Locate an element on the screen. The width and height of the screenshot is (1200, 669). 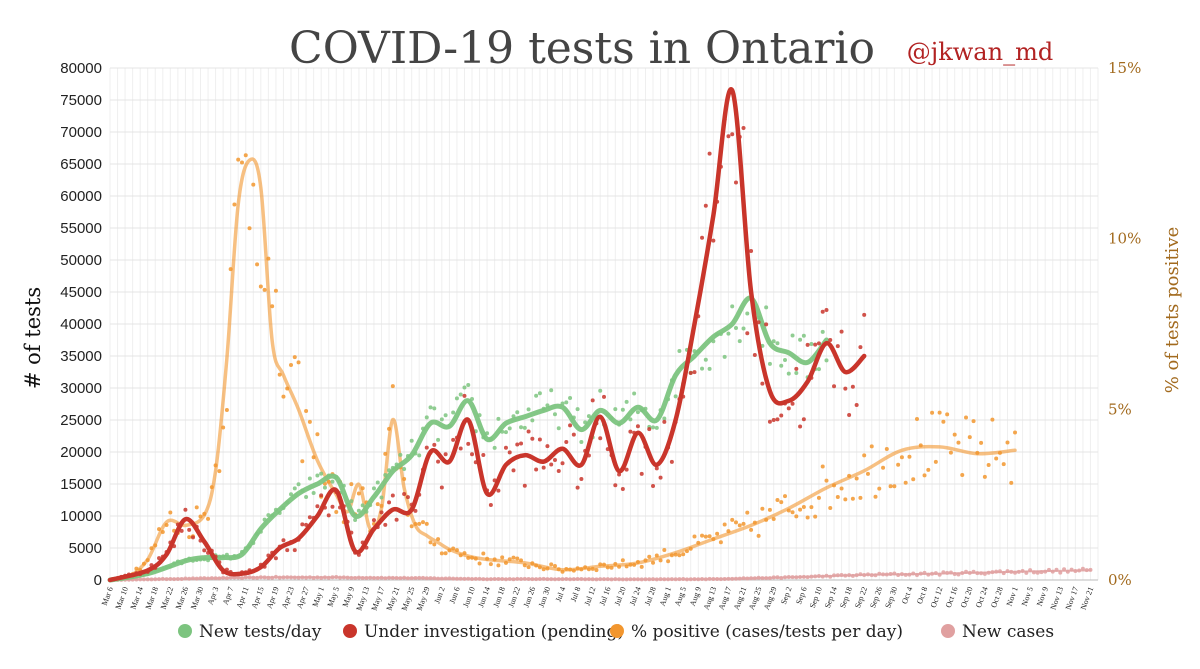
x-tick-label: Jun 6 is located at coordinates (454, 595).